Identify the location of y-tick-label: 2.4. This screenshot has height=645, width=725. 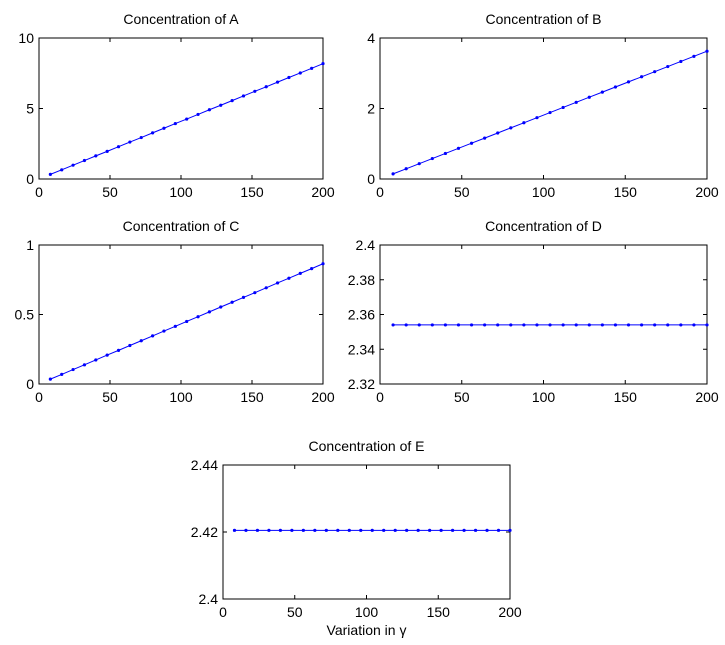
(209, 599).